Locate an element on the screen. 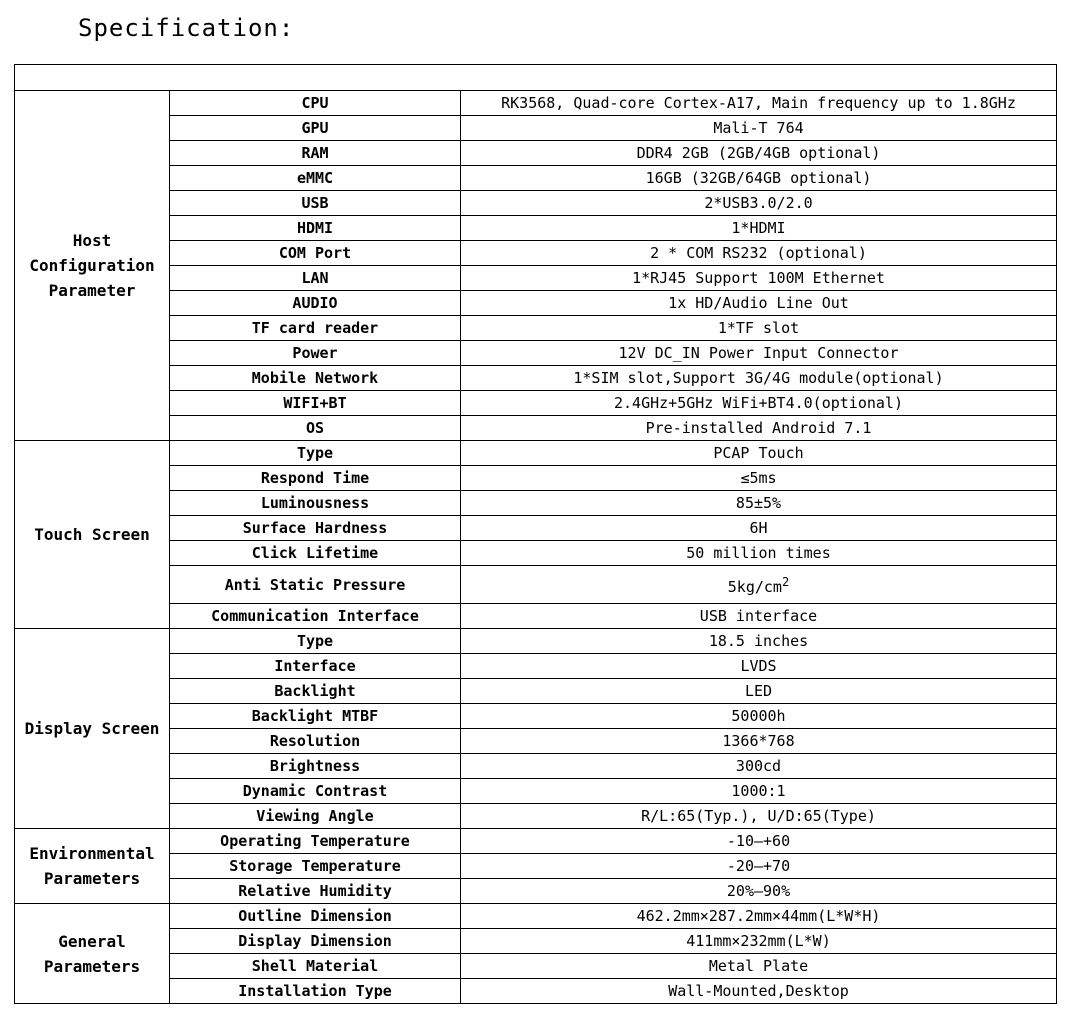  param-name: Display Dimension is located at coordinates (315, 941).